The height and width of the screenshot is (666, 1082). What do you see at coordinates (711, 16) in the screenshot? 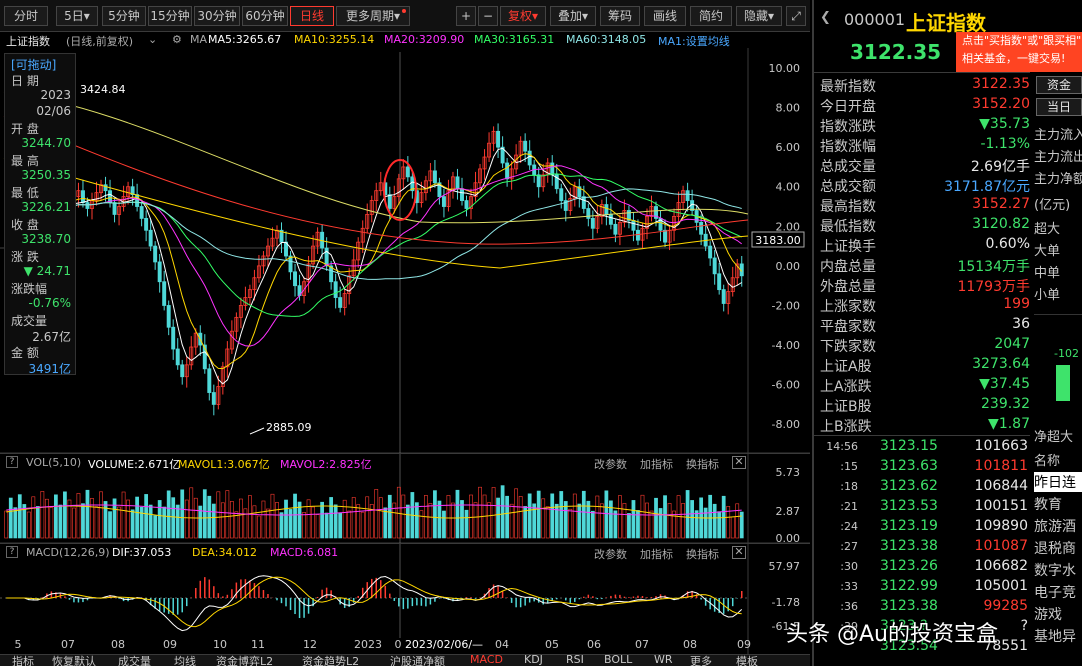
I see `simple-mode-button: 简约` at bounding box center [711, 16].